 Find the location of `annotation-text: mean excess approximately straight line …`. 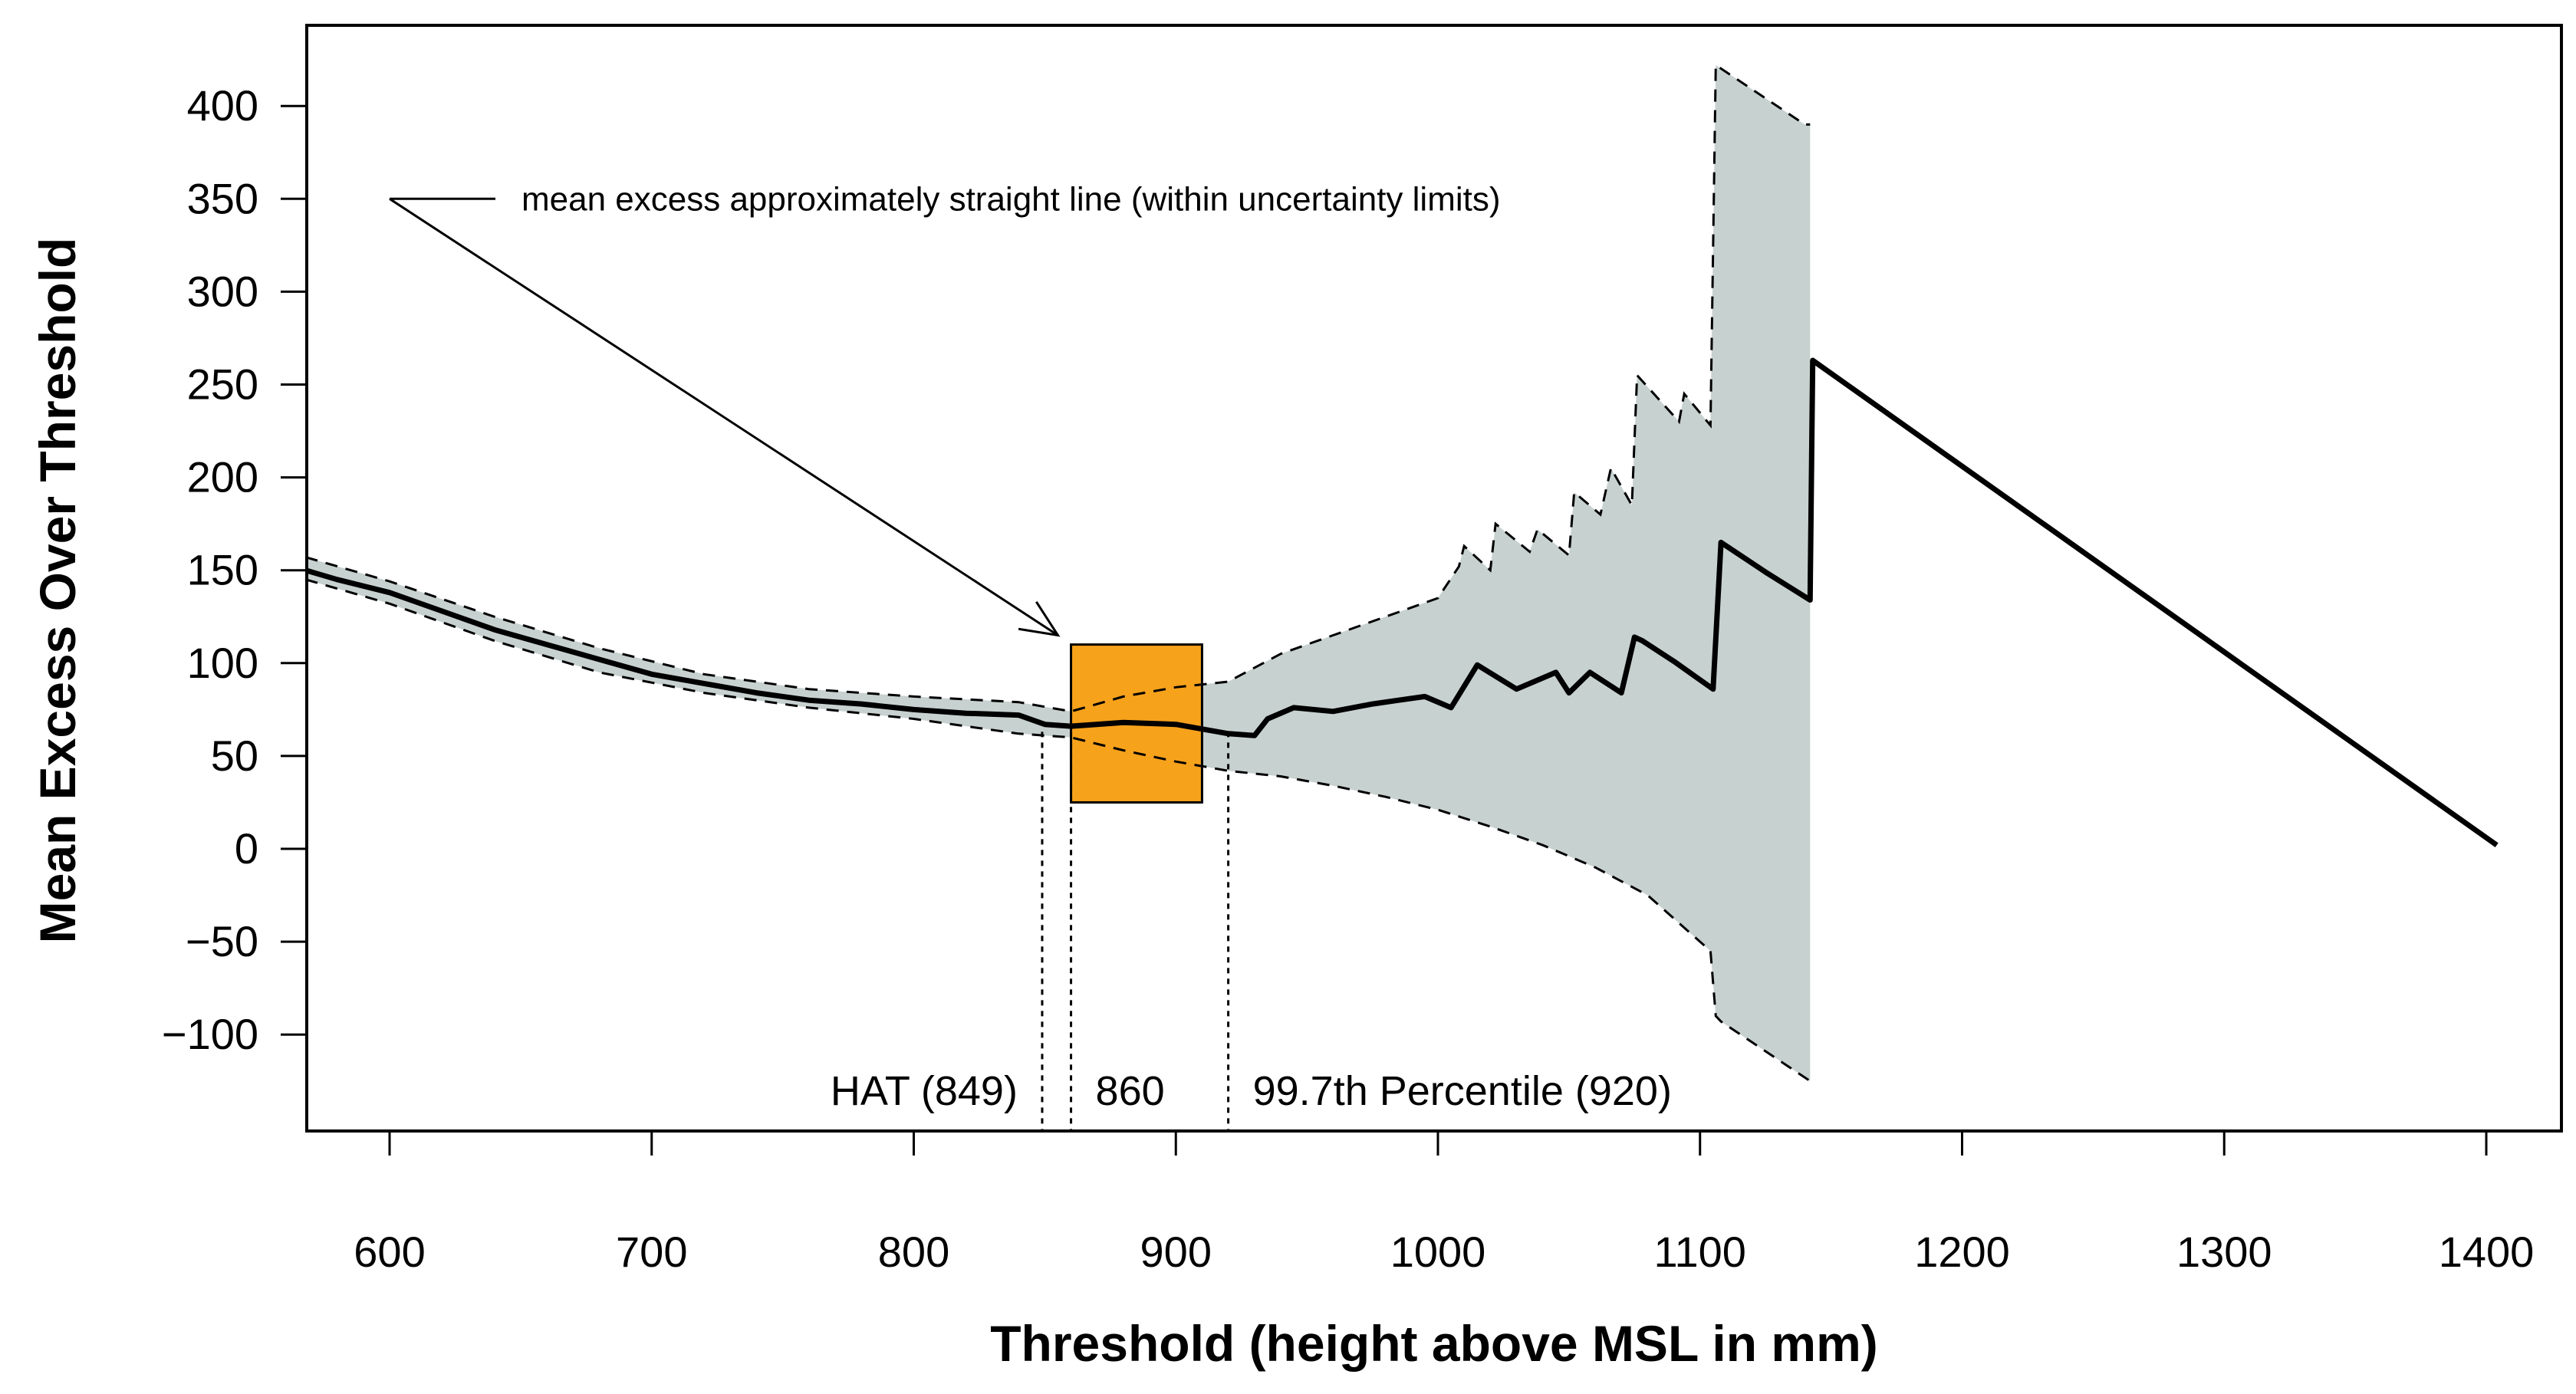

annotation-text: mean excess approximately straight line … is located at coordinates (1011, 199).